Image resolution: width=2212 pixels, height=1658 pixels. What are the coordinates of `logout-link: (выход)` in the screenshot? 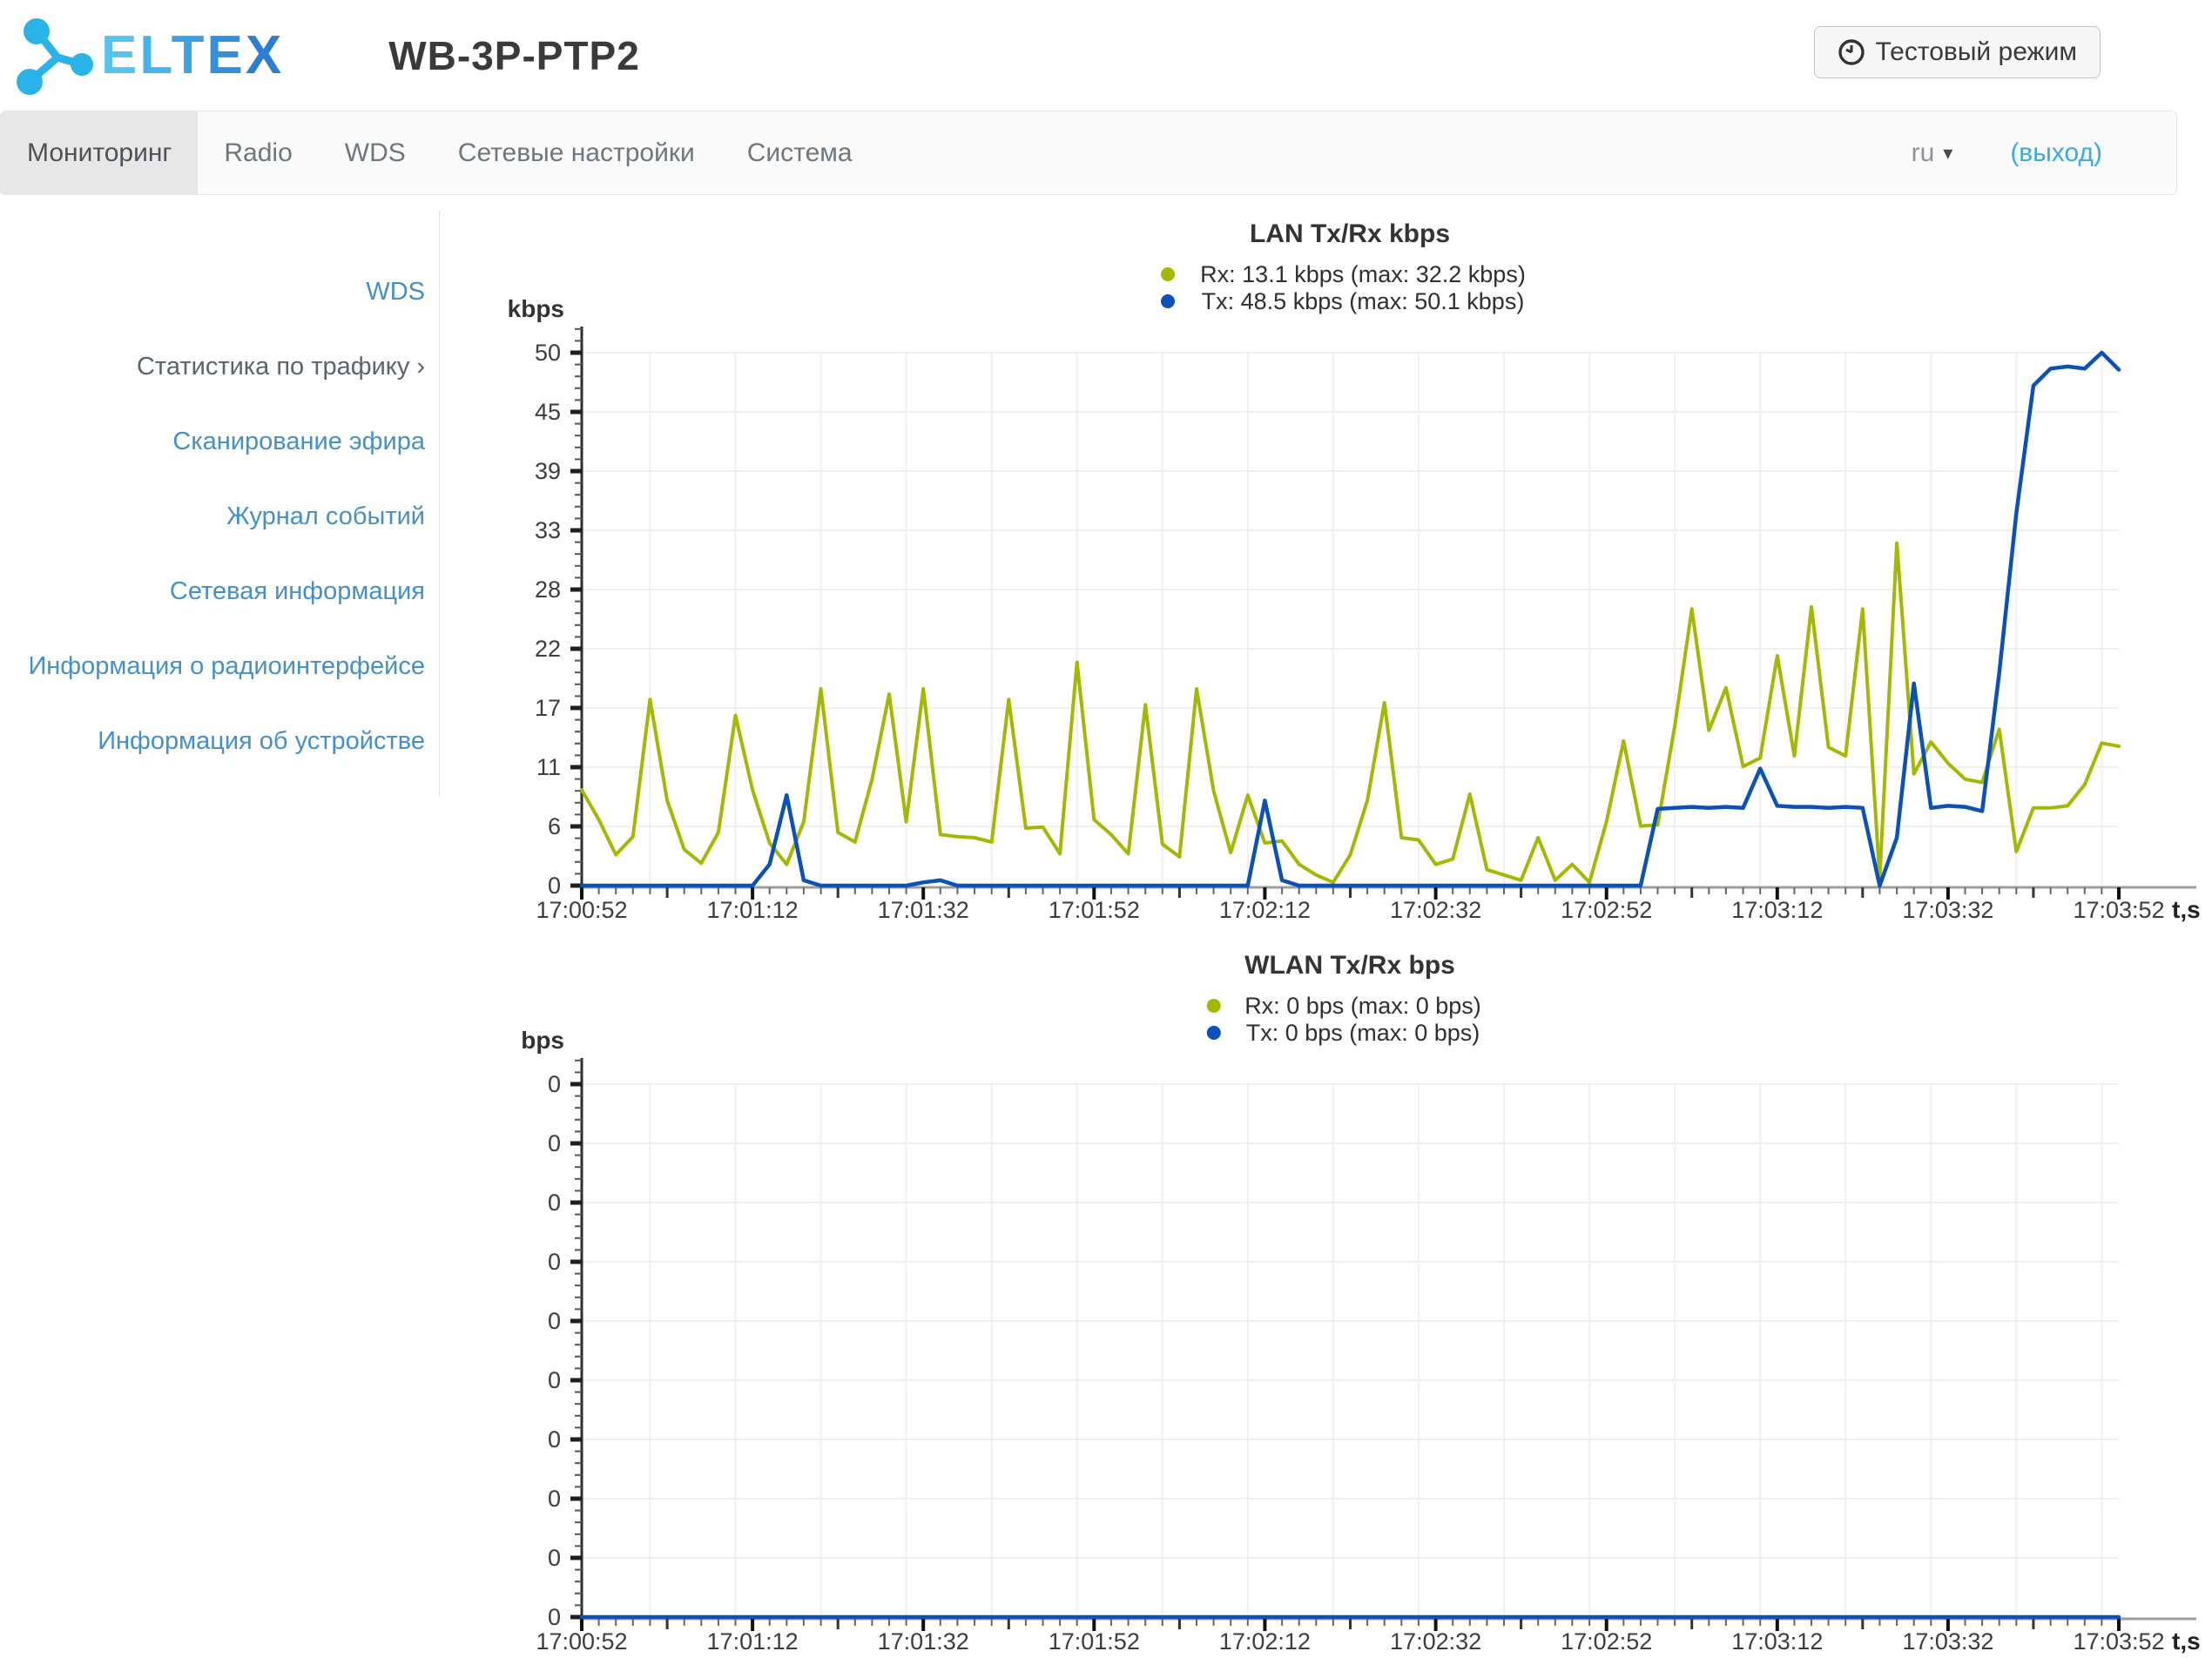 It's located at (2056, 152).